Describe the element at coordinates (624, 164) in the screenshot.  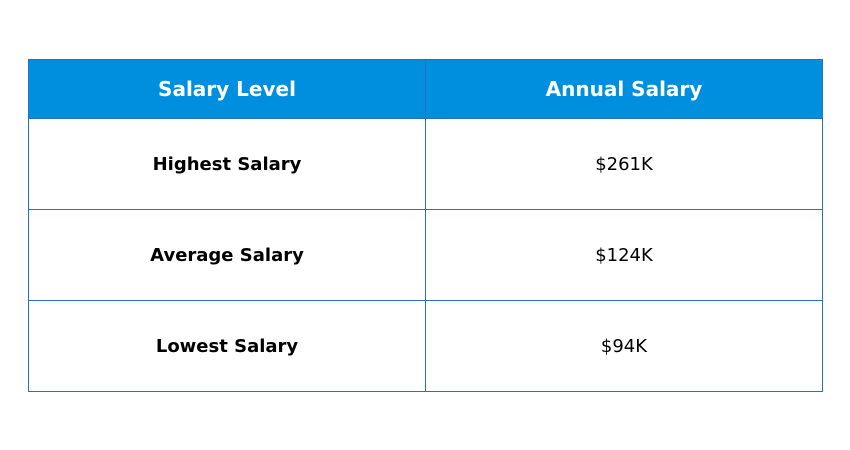
I see `annual-salary-cell: $261K` at that location.